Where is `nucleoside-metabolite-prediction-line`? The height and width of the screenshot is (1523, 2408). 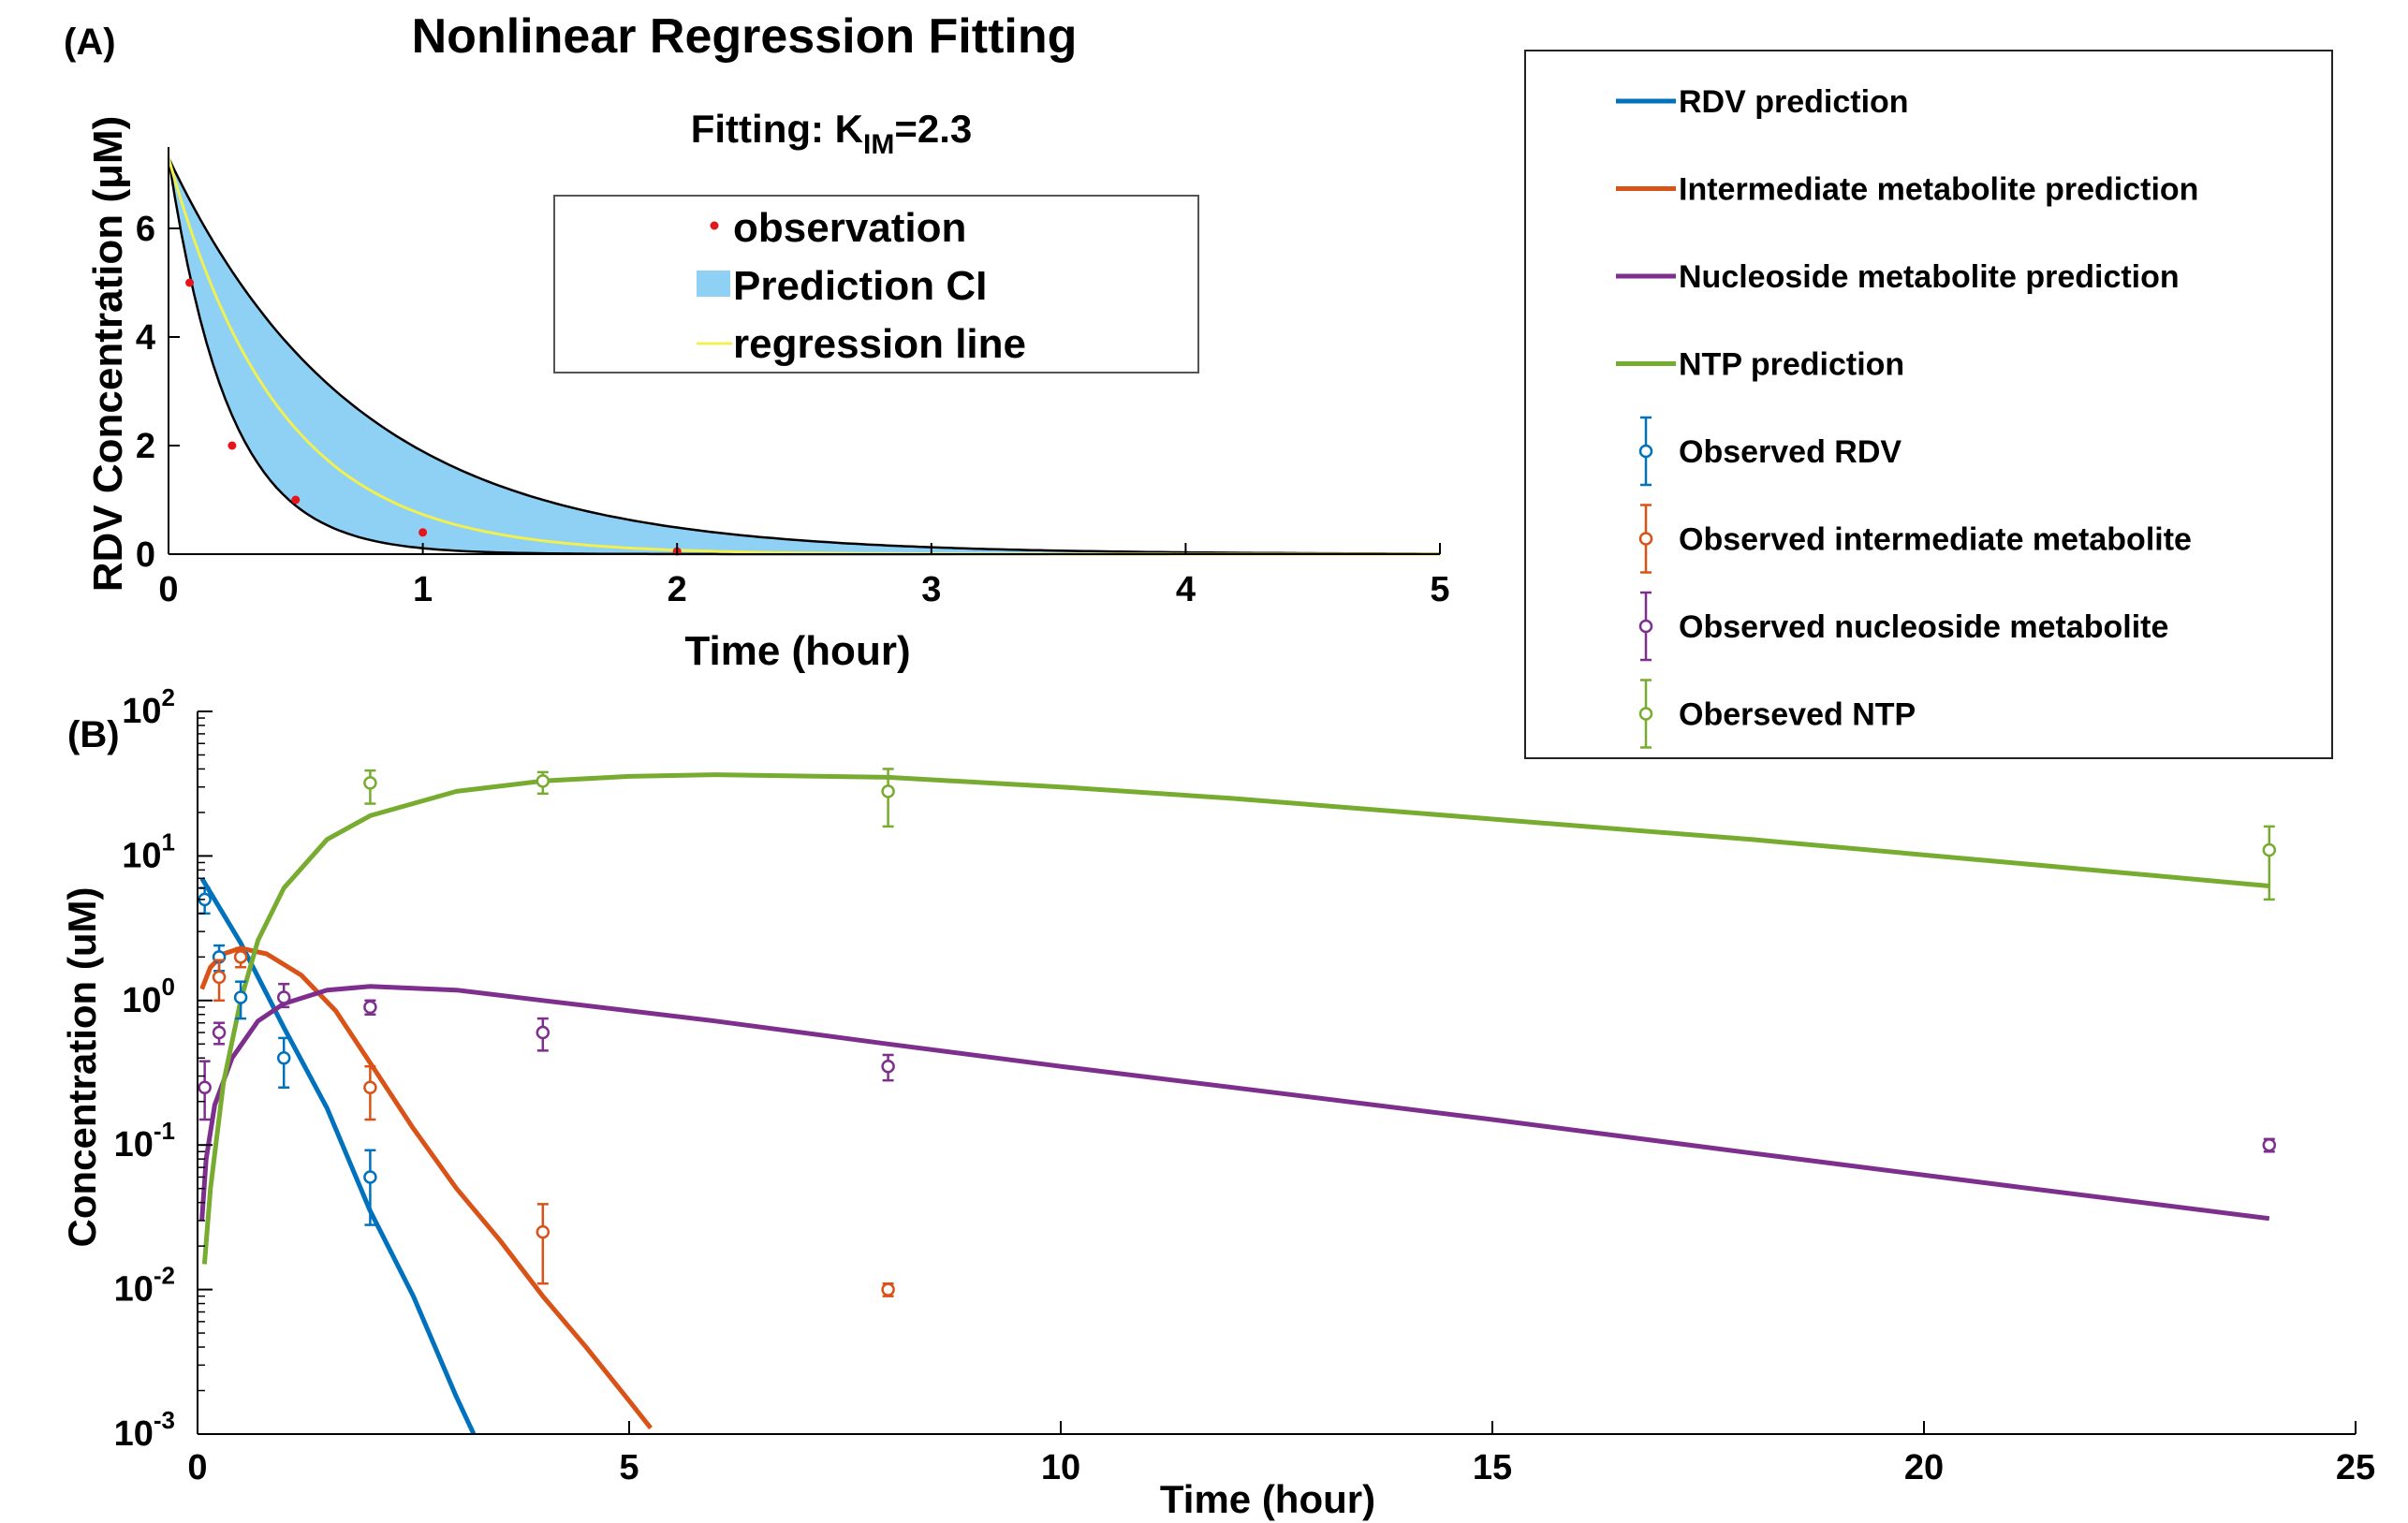
nucleoside-metabolite-prediction-line is located at coordinates (1234, 1103).